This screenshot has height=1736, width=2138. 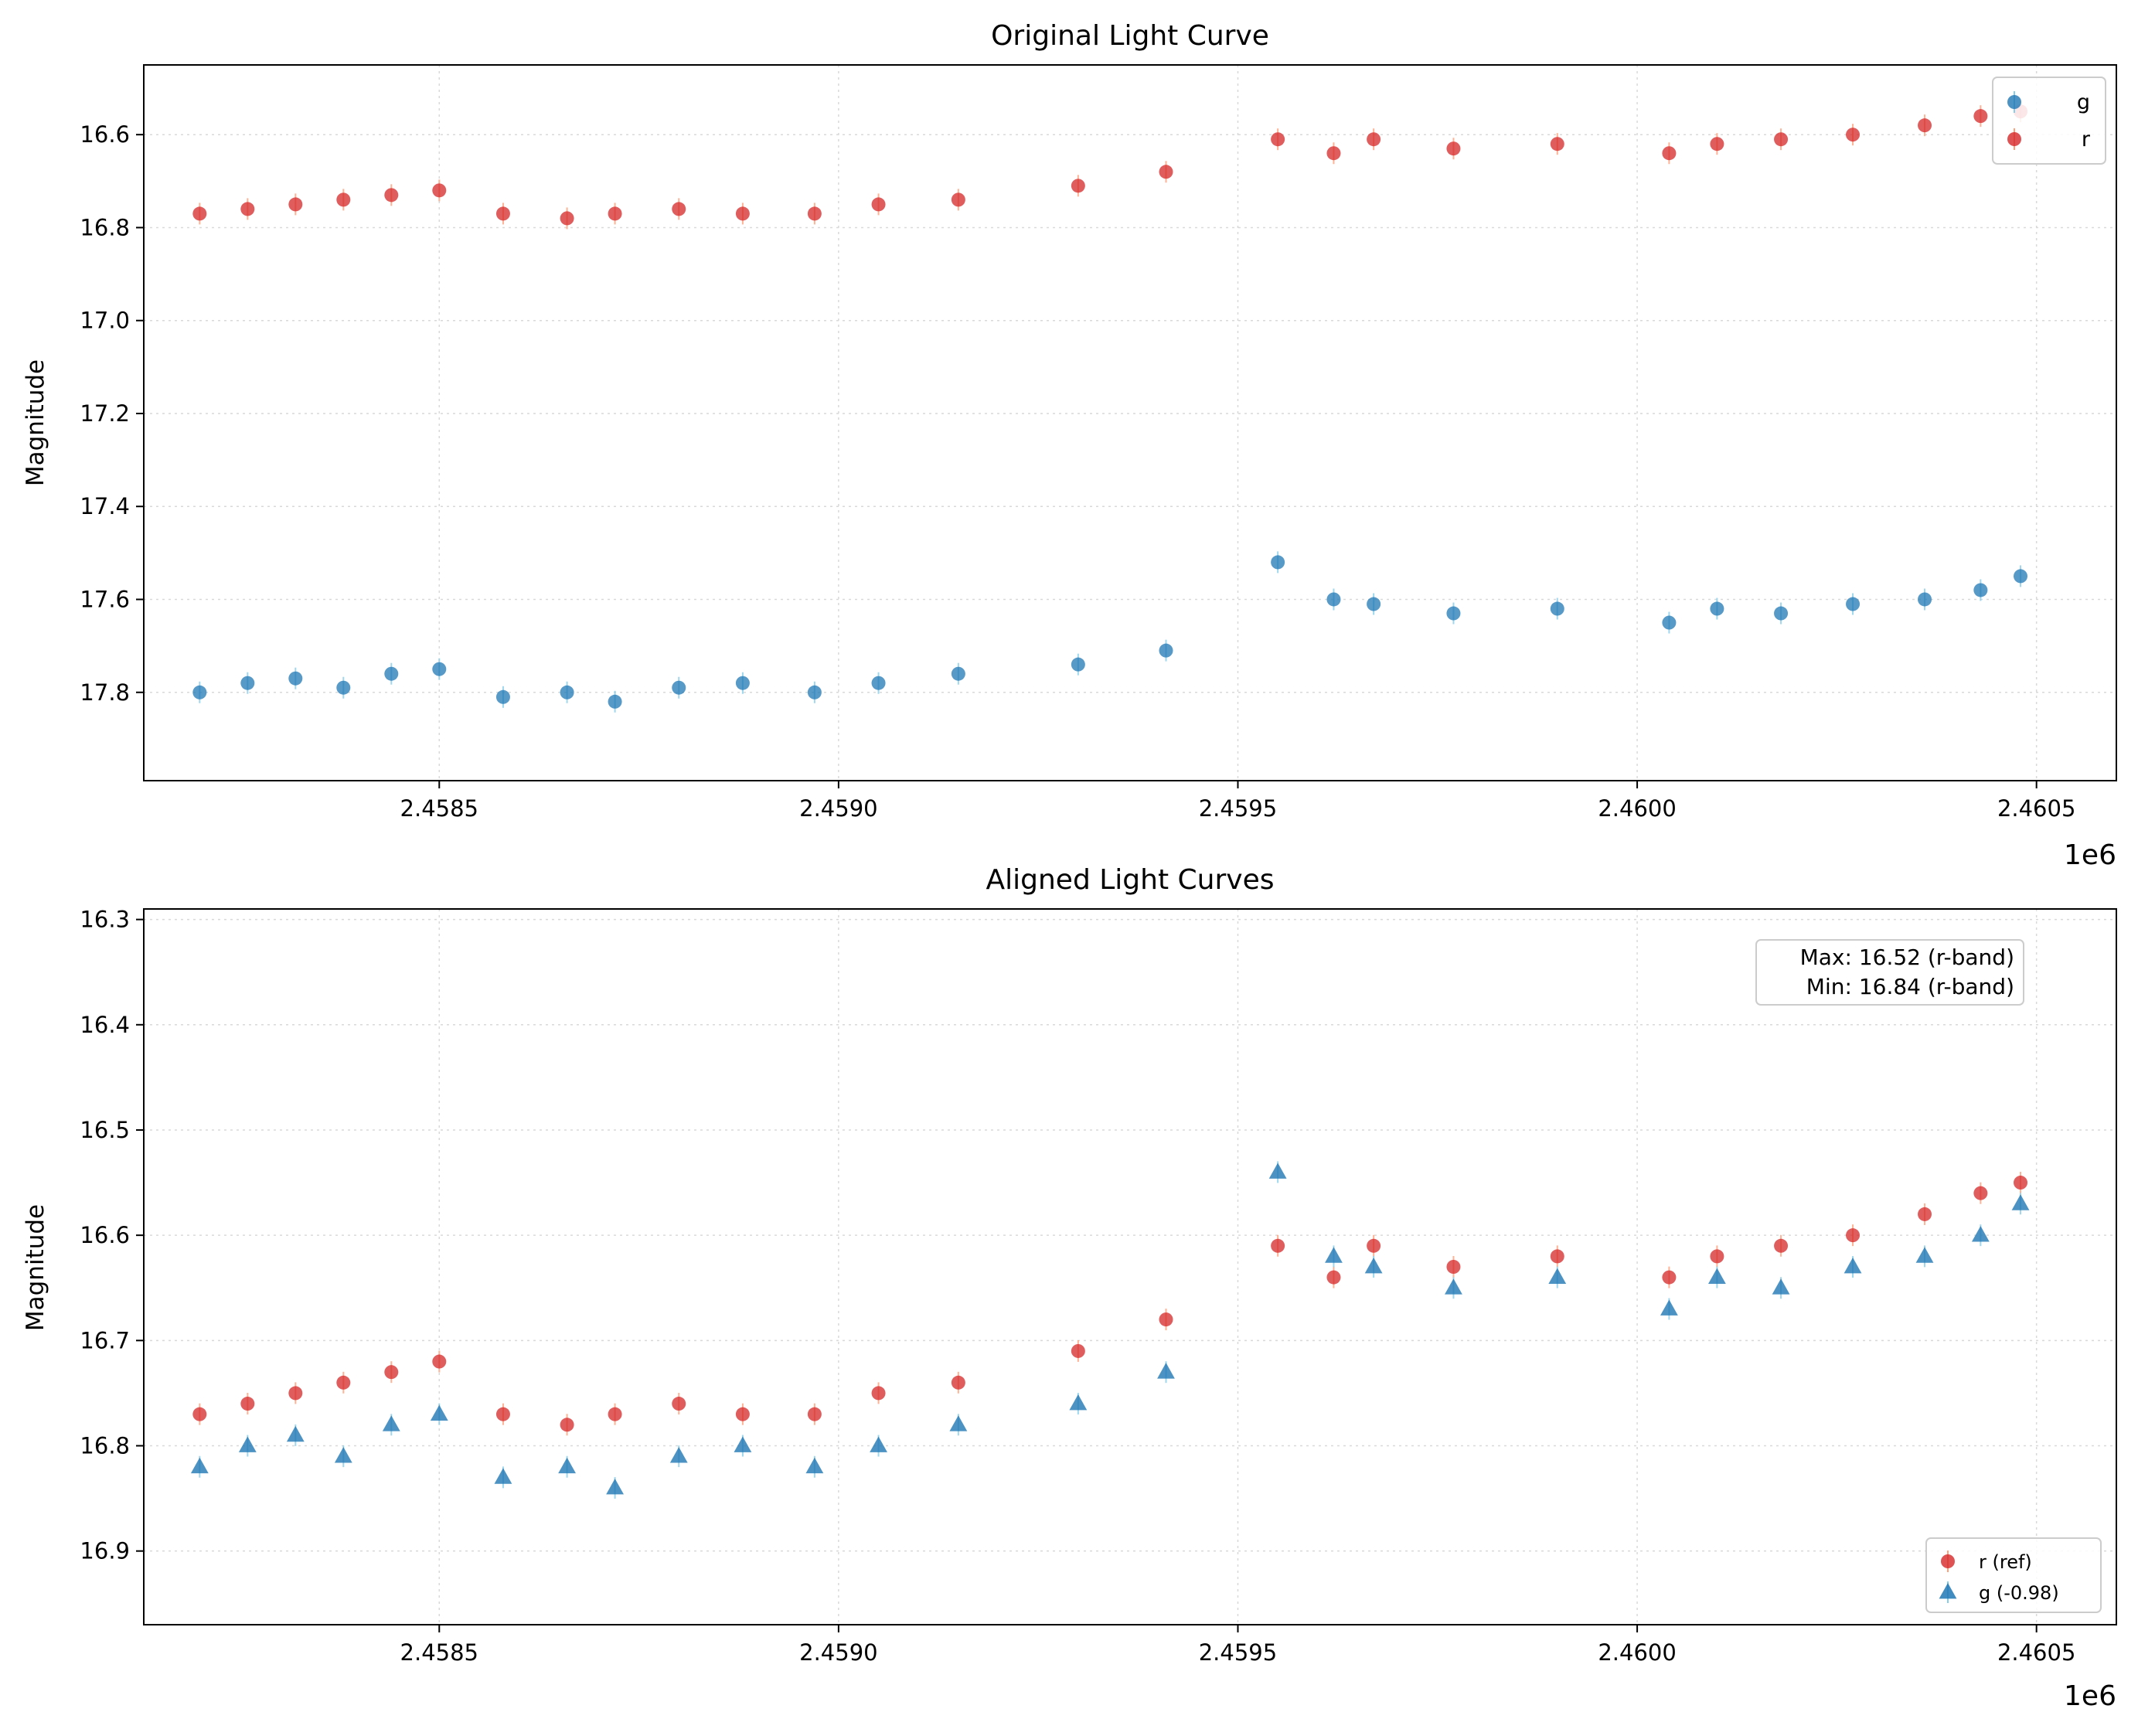 I want to click on y-tick-label: 16.4, so click(x=105, y=1025).